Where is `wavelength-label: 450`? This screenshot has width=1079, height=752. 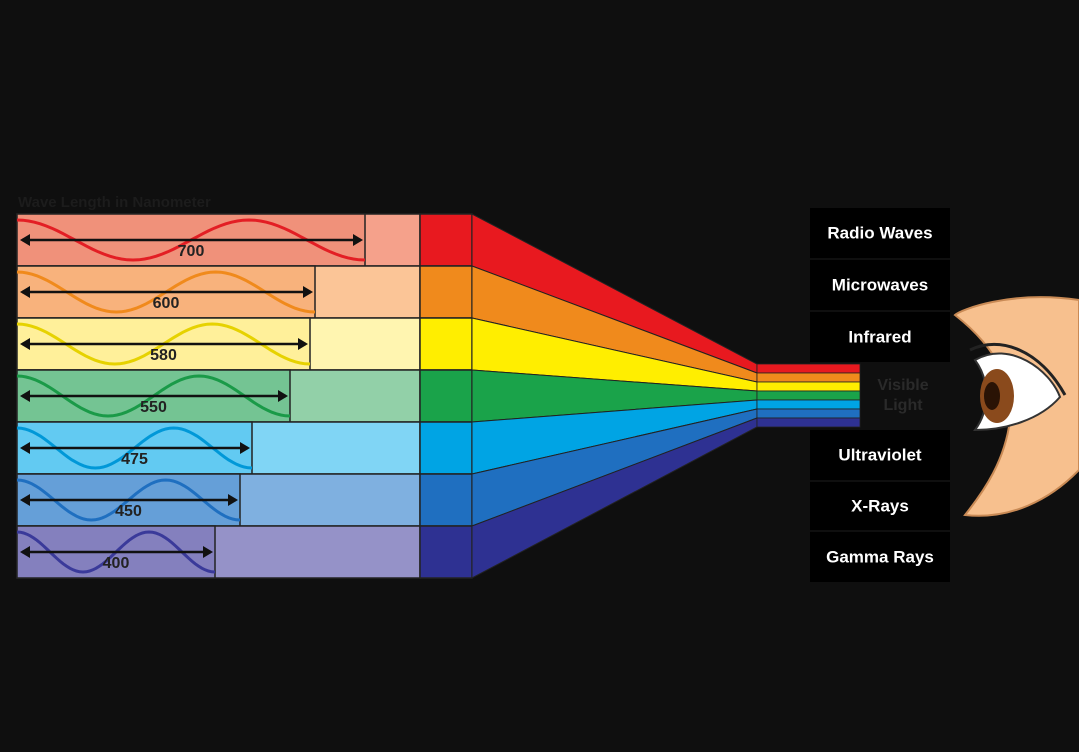
wavelength-label: 450 is located at coordinates (128, 511).